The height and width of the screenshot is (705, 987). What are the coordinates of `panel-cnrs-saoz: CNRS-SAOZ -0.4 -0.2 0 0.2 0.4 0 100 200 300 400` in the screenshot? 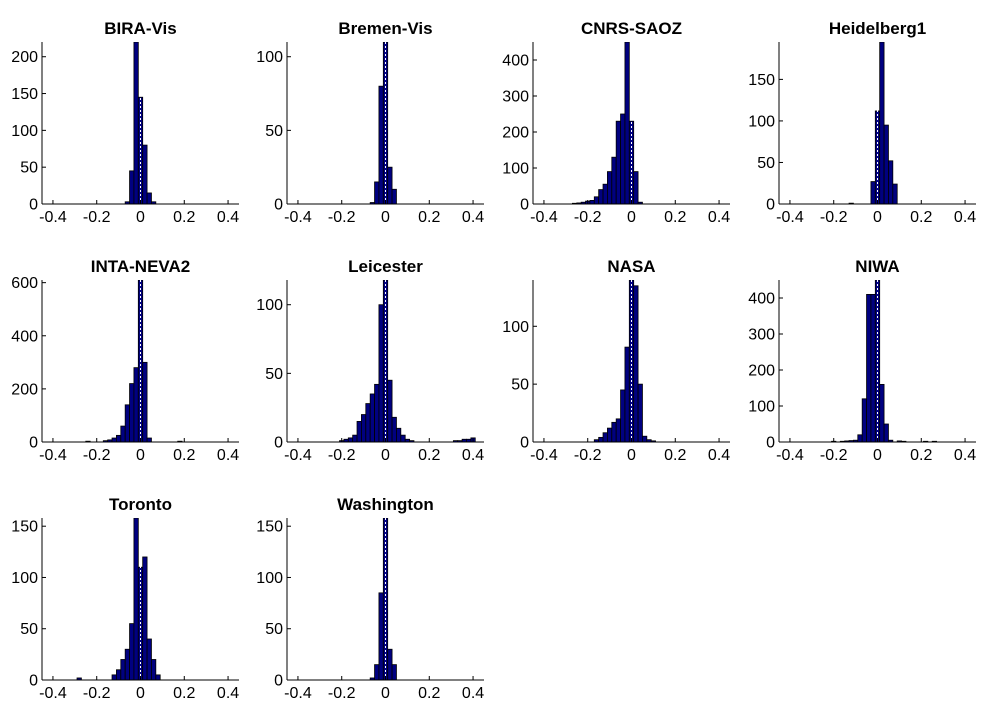 It's located at (616, 122).